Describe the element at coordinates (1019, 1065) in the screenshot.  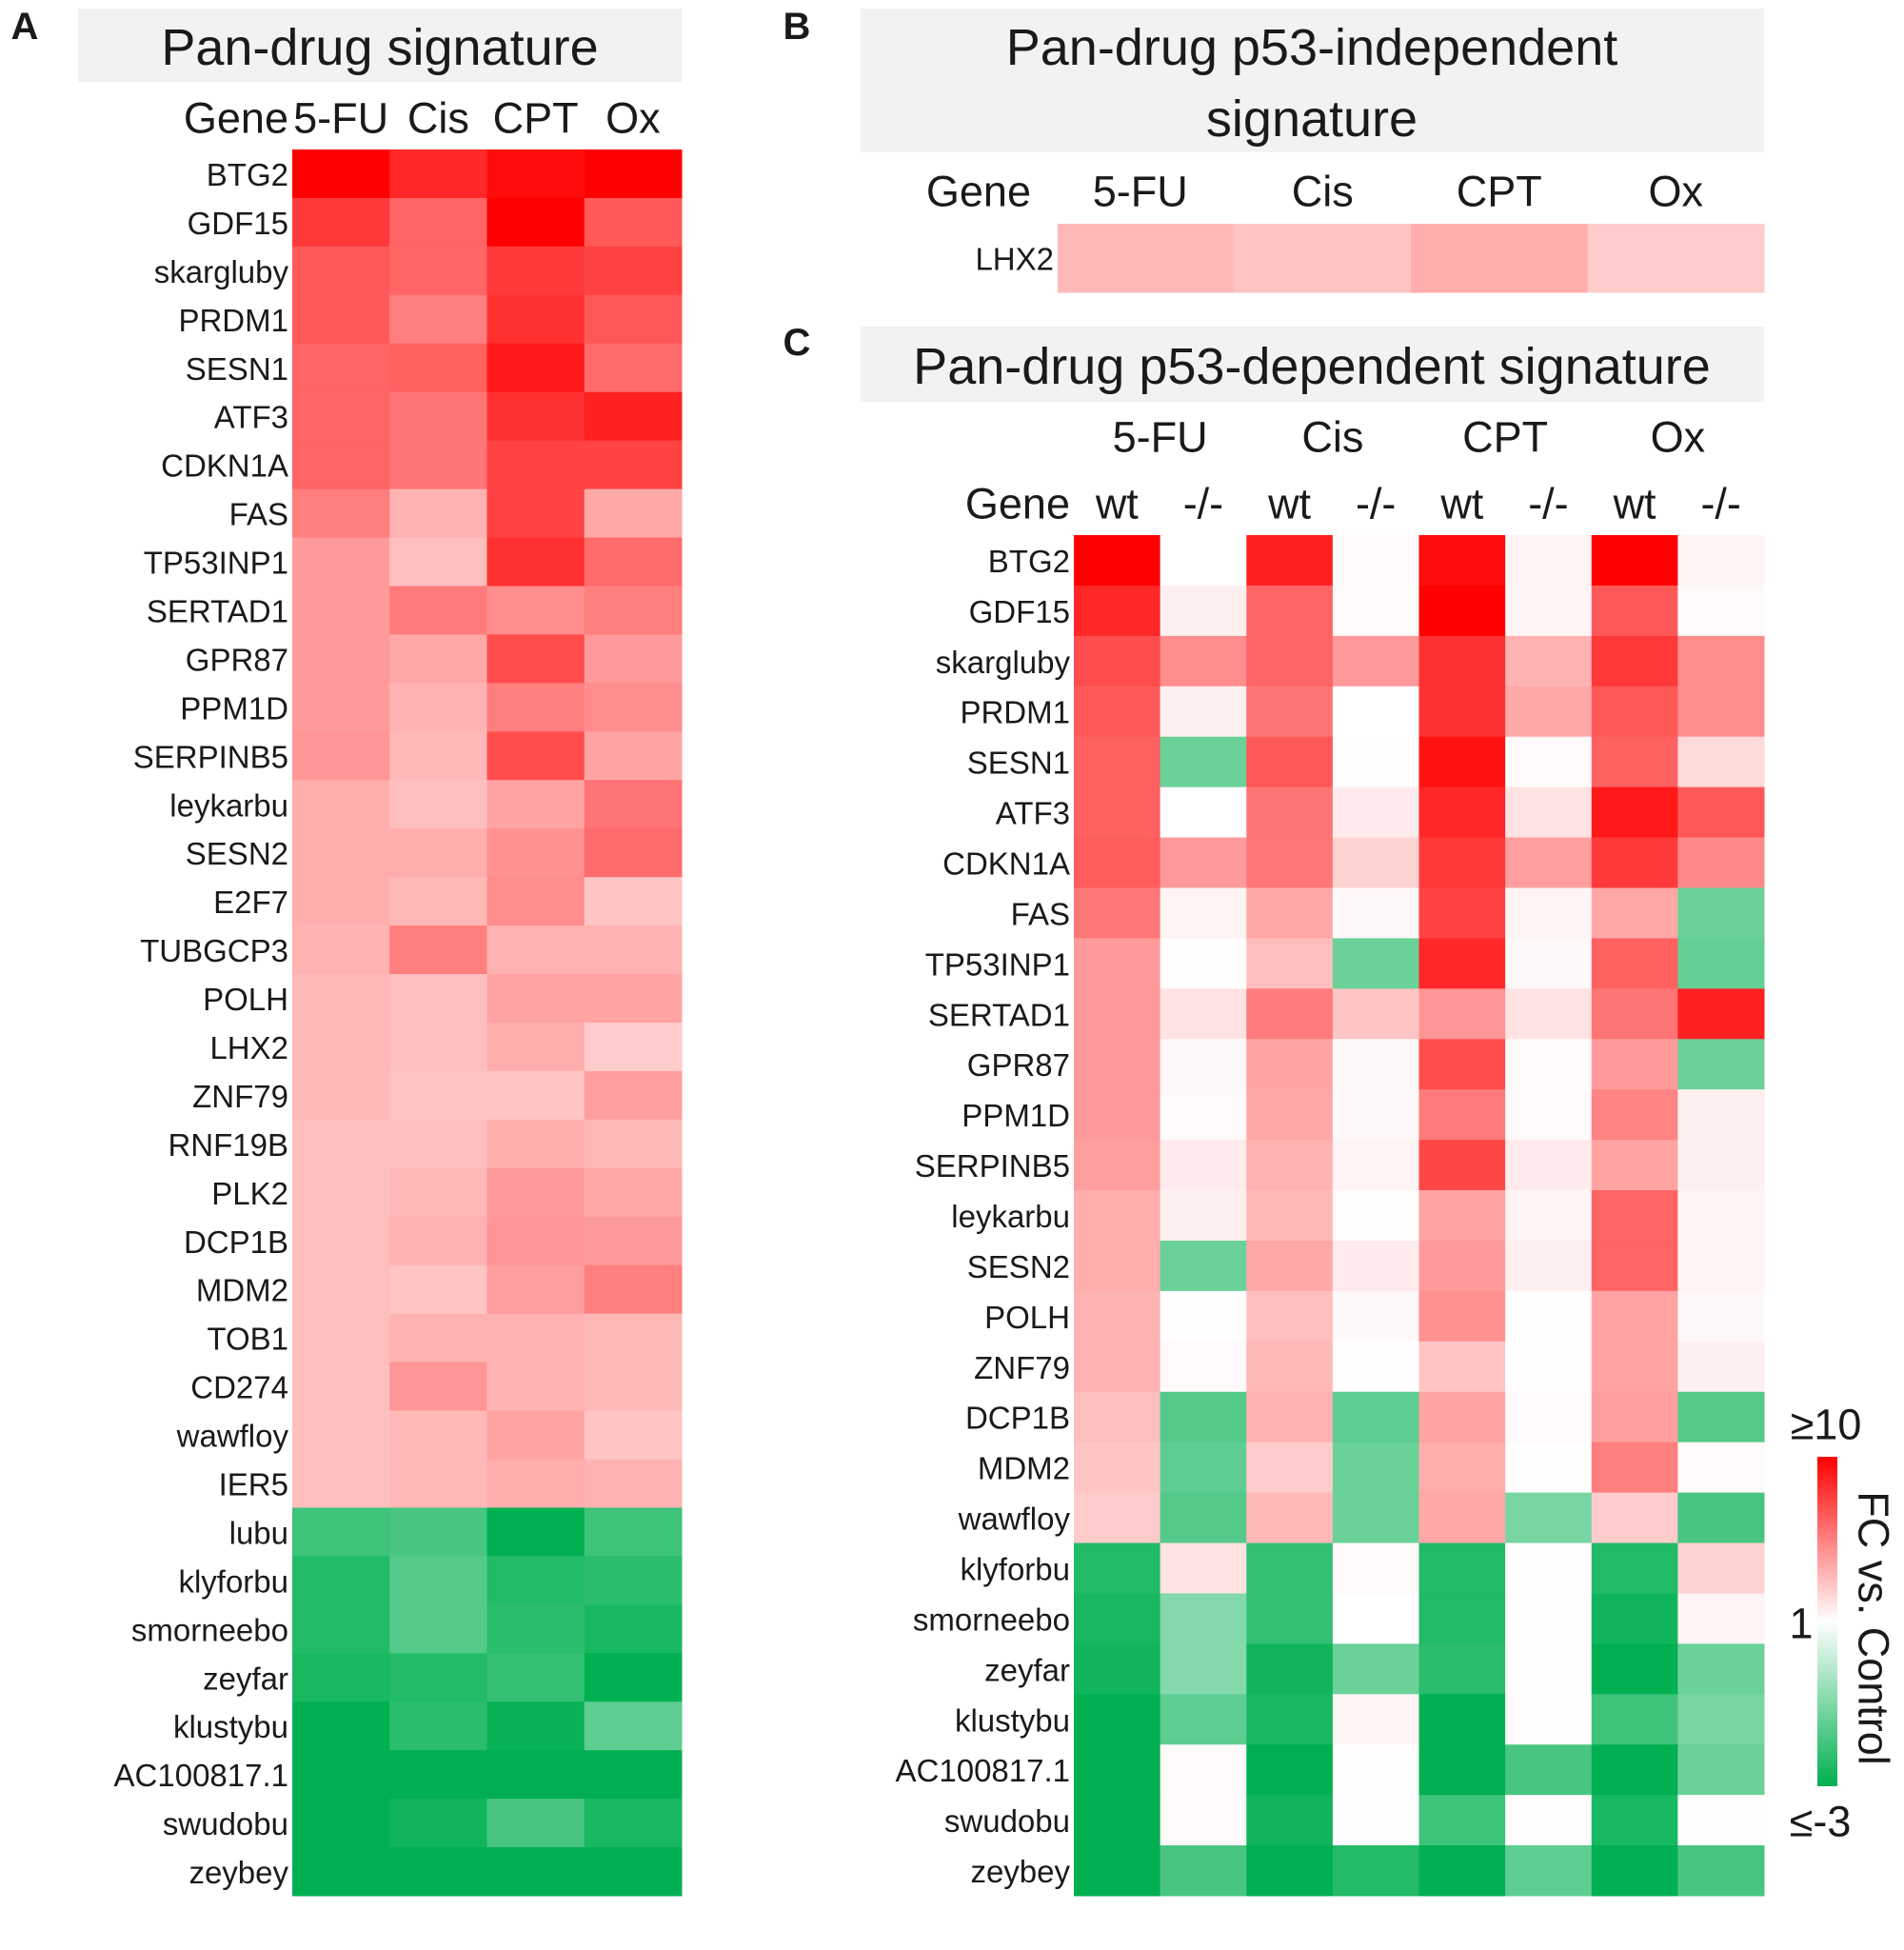
I see `panel-c-row-label: GPR87` at that location.